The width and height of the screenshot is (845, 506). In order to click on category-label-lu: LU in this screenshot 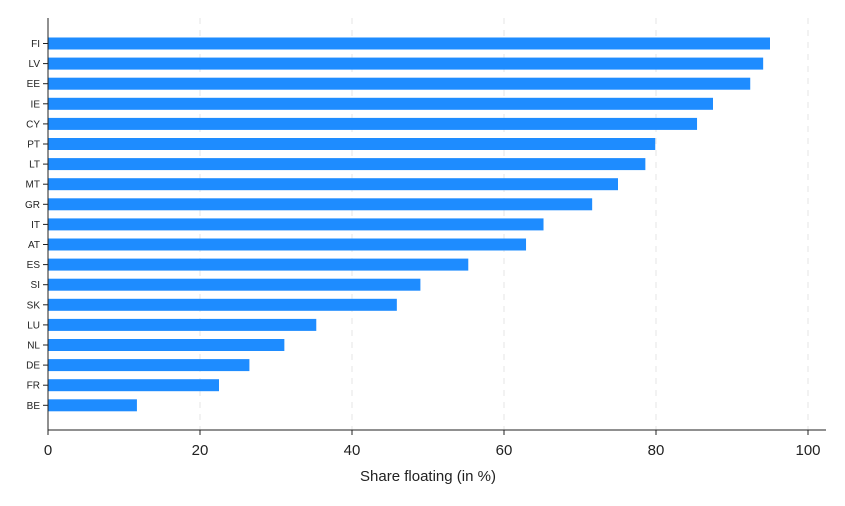, I will do `click(33, 325)`.